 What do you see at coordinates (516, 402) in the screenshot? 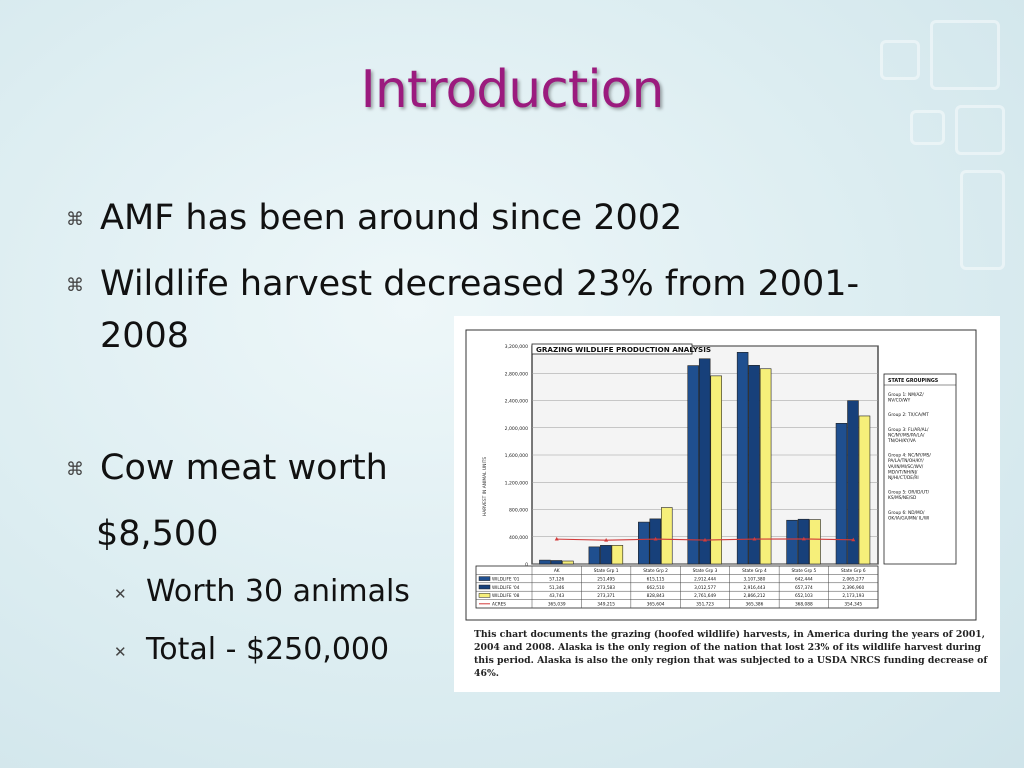
I see `y-tick-label: 2,400,000` at bounding box center [516, 402].